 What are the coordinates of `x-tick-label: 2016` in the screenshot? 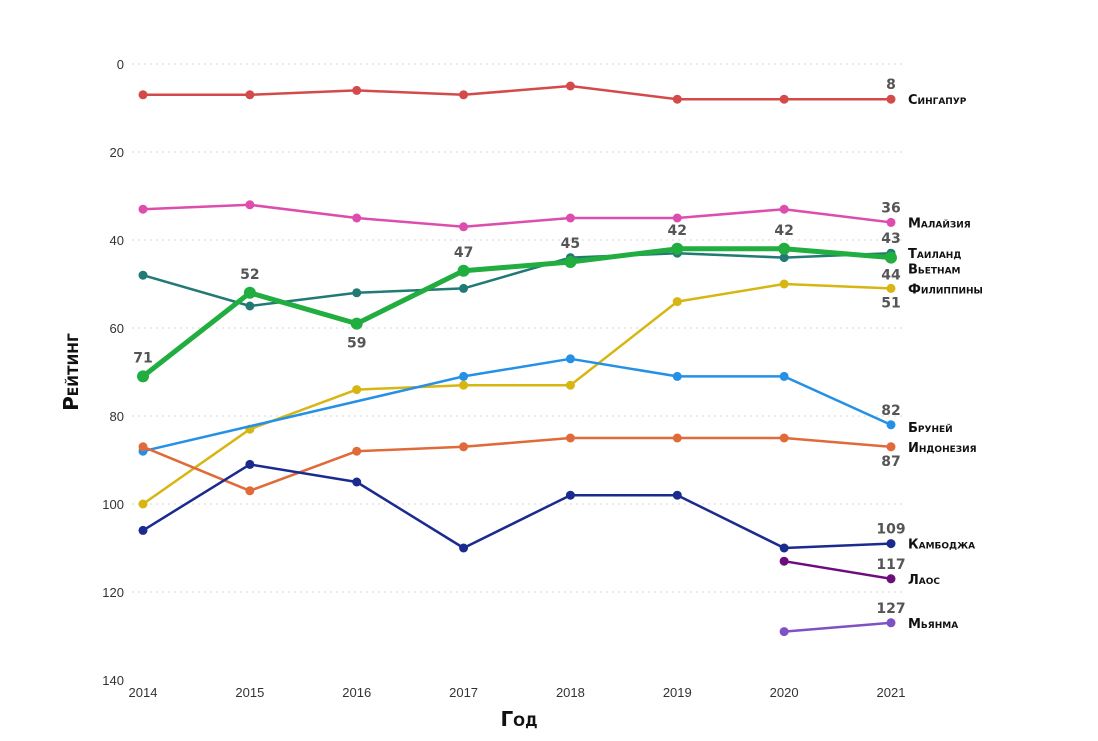 It's located at (356, 692).